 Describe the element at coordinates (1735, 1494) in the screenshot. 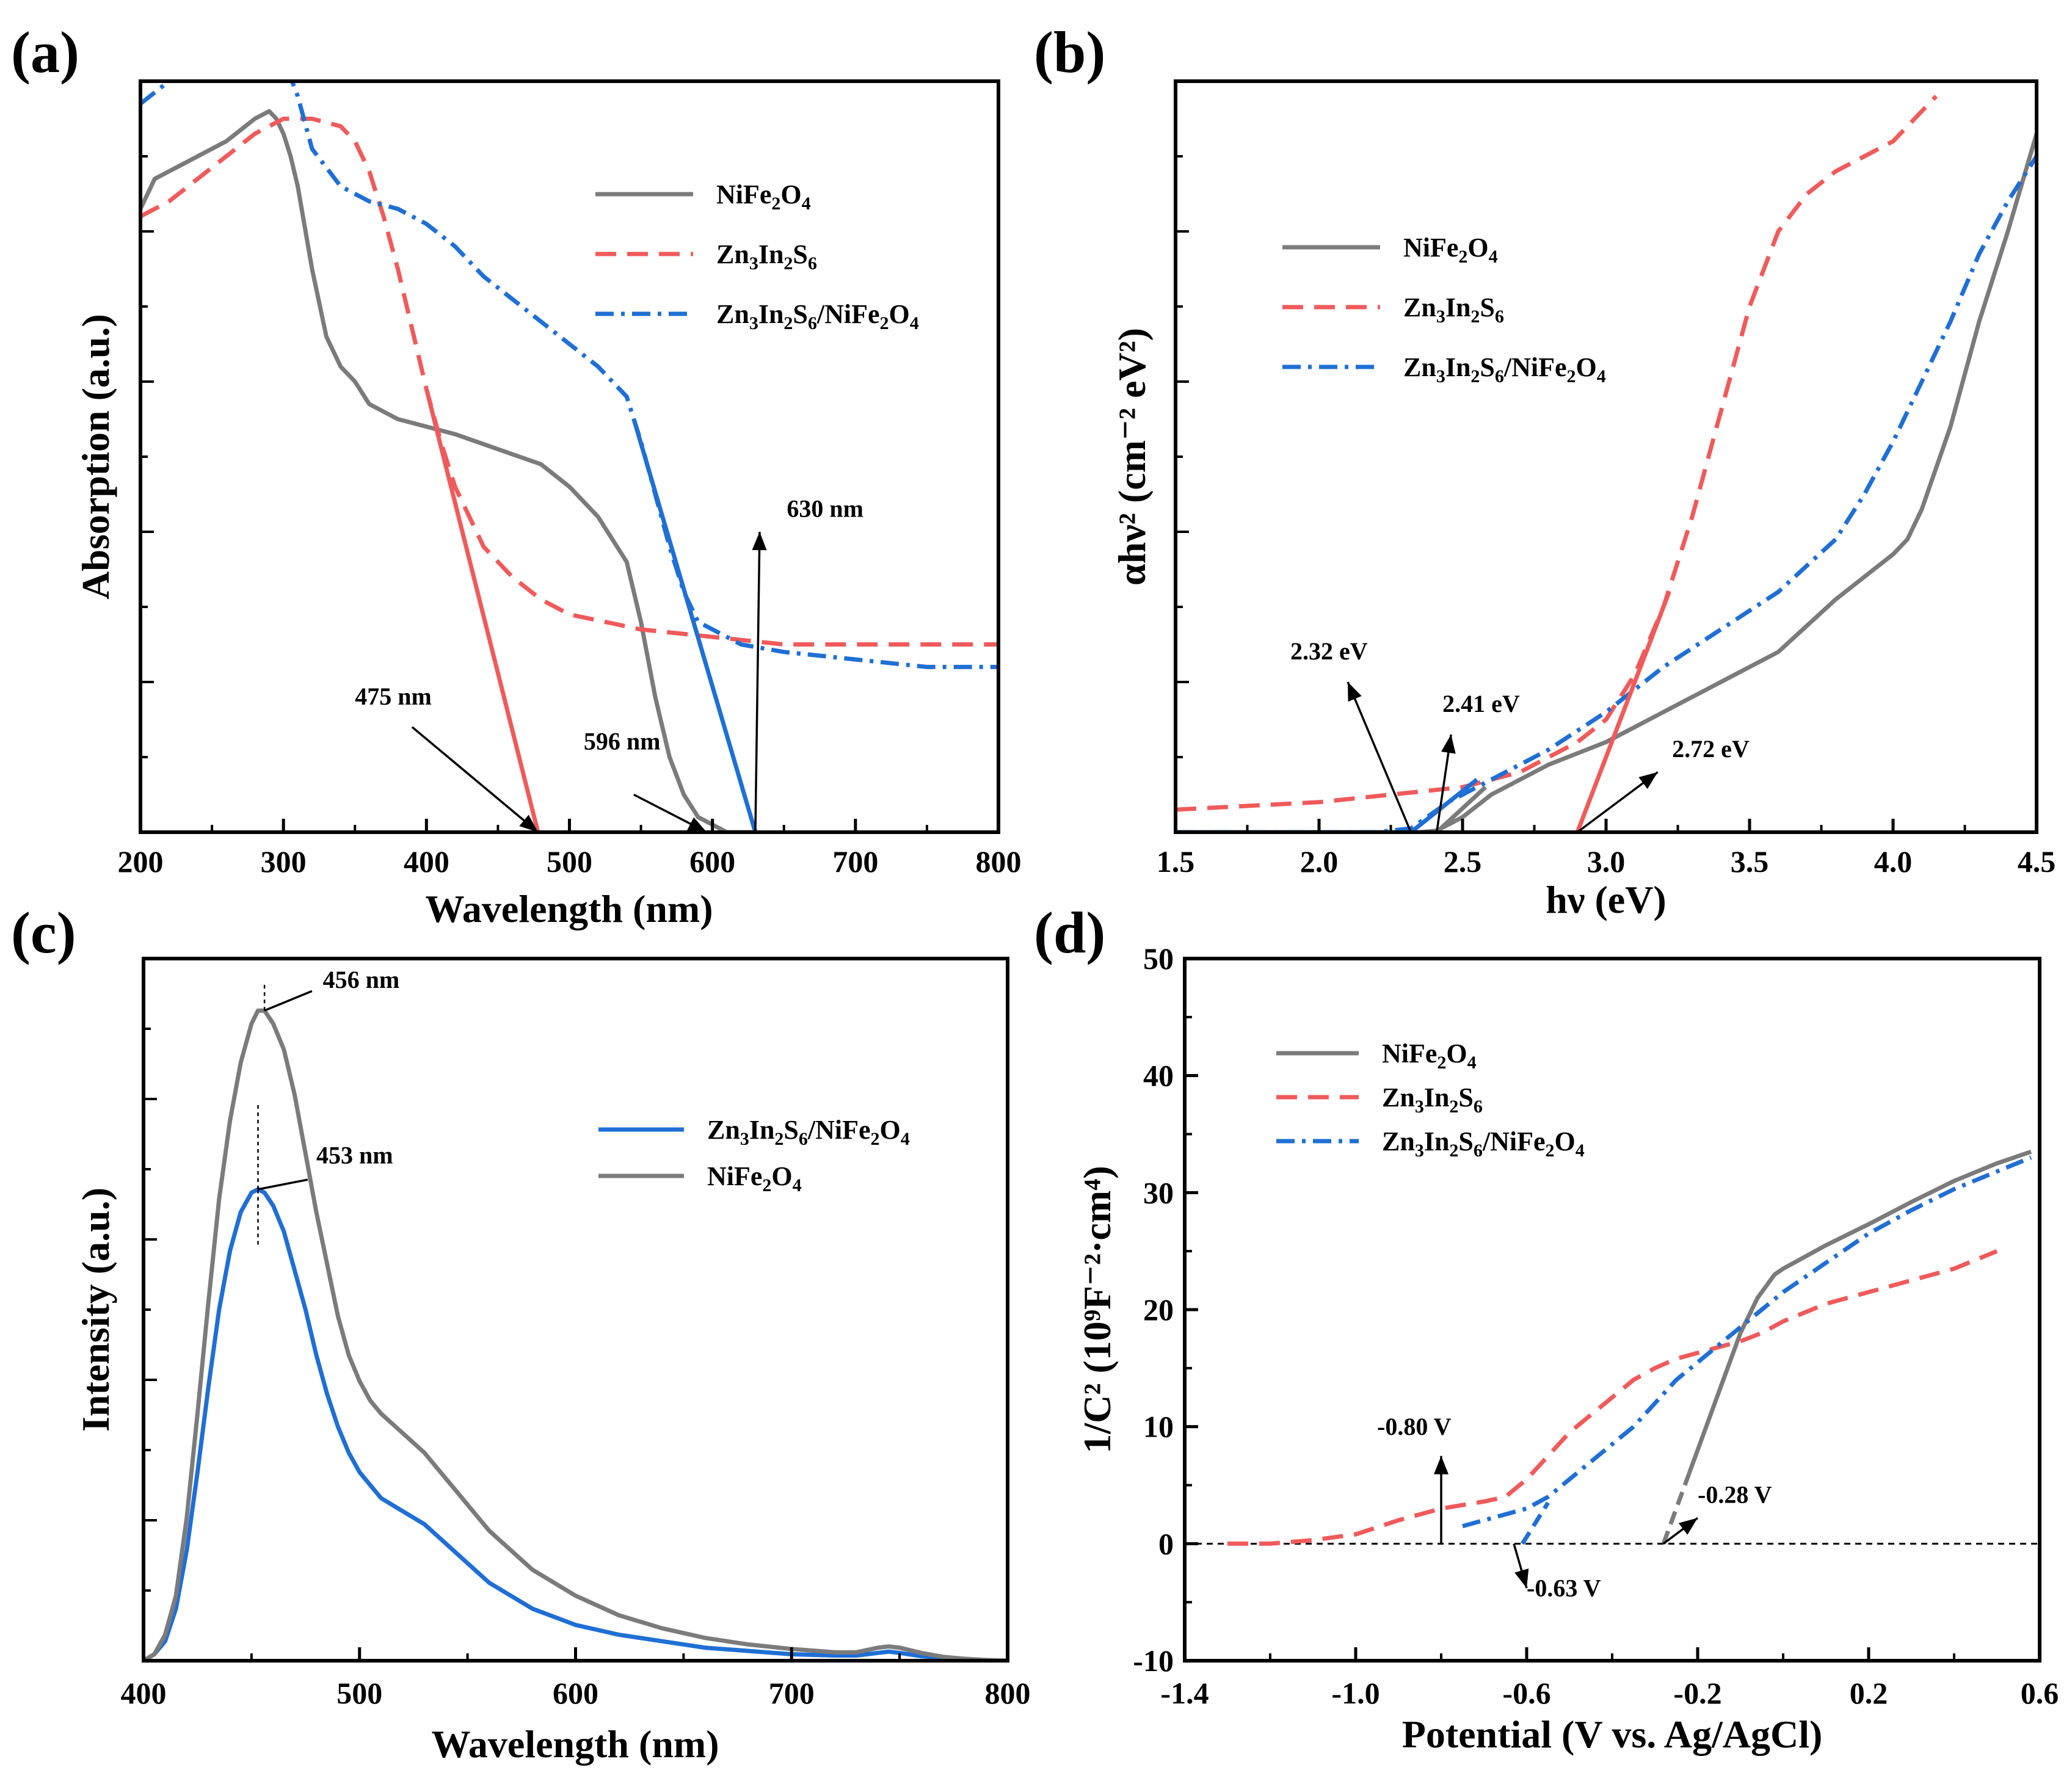

I see `panel-d-annotation-label-2: -0.28 V` at that location.